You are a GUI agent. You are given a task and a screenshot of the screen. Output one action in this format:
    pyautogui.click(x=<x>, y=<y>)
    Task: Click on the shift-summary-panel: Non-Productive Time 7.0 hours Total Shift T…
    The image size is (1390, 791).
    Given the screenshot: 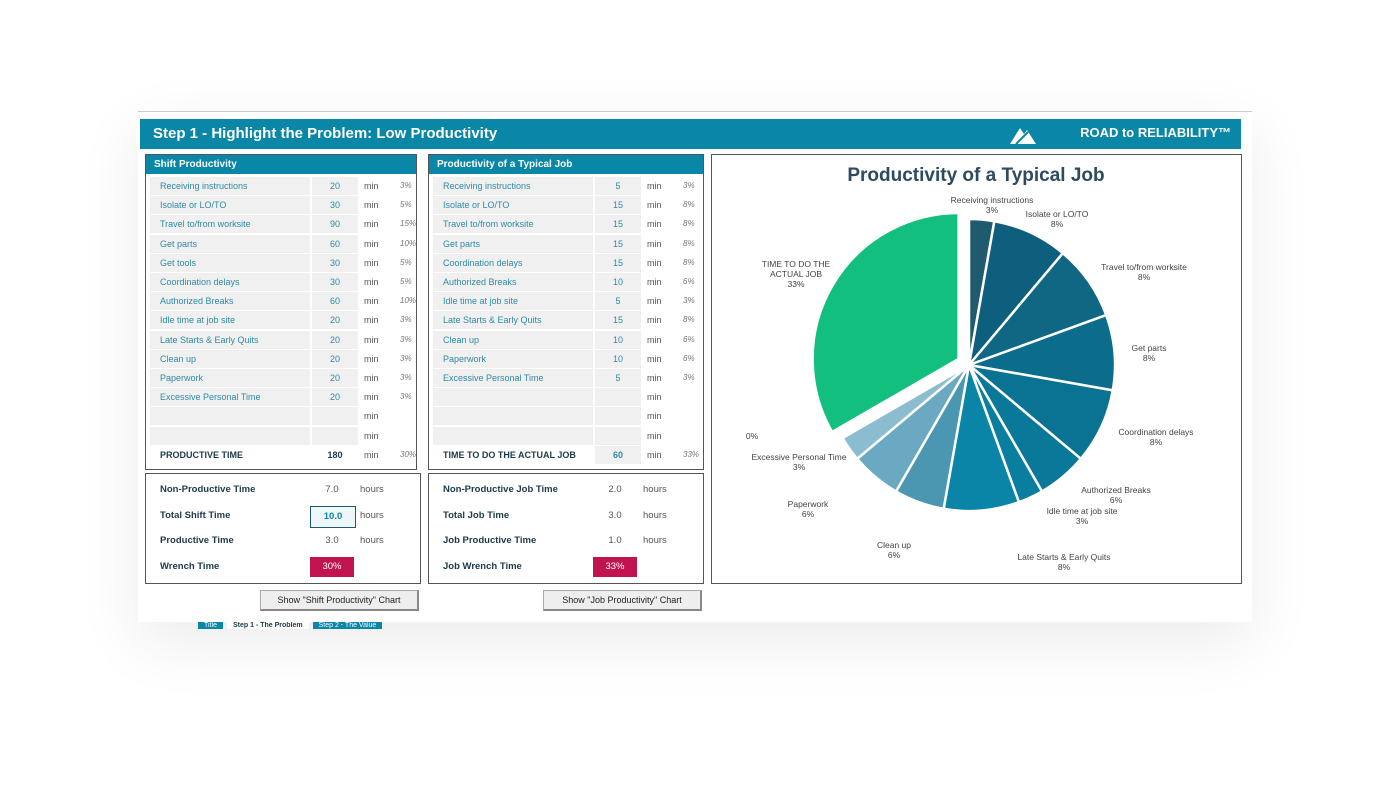 What is the action you would take?
    pyautogui.click(x=283, y=528)
    